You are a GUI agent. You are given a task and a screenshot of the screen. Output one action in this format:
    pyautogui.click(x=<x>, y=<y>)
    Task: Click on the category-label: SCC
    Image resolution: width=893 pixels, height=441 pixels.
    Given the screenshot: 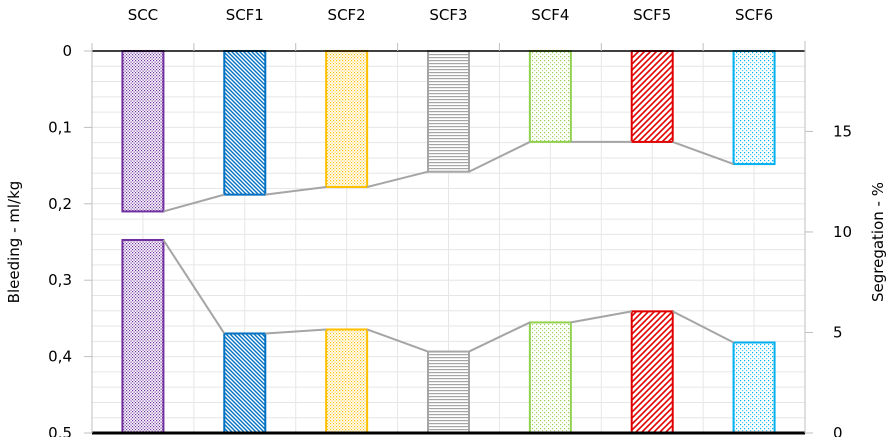 What is the action you would take?
    pyautogui.click(x=143, y=15)
    